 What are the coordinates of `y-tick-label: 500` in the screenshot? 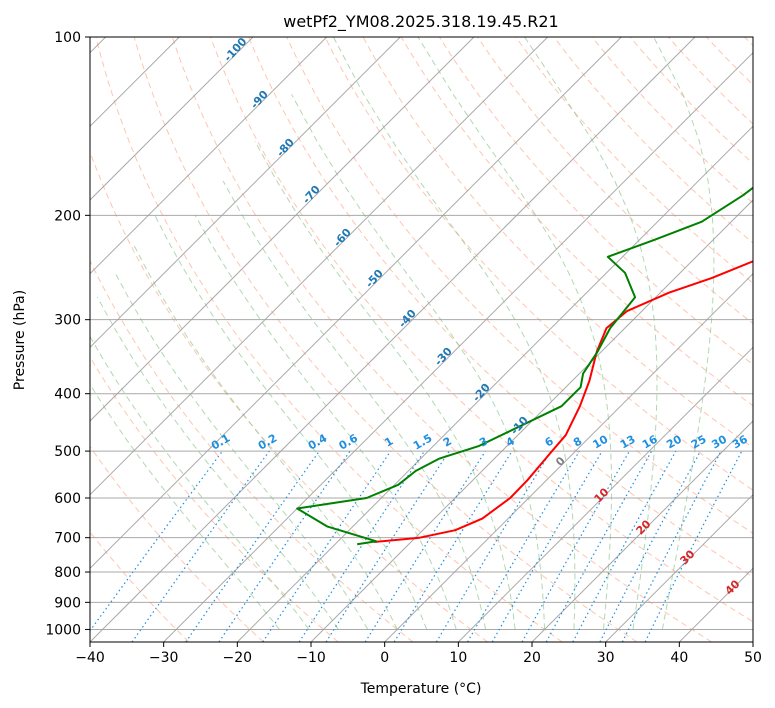 It's located at (67, 452).